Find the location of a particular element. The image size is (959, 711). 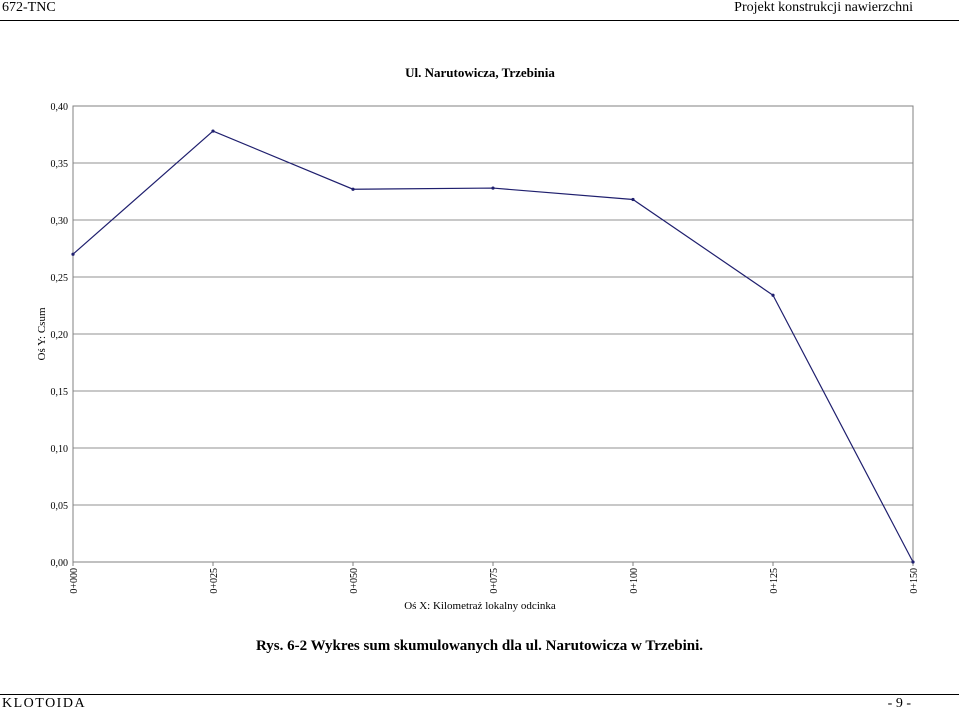

y-tick-label: 0,15 is located at coordinates (60, 392).